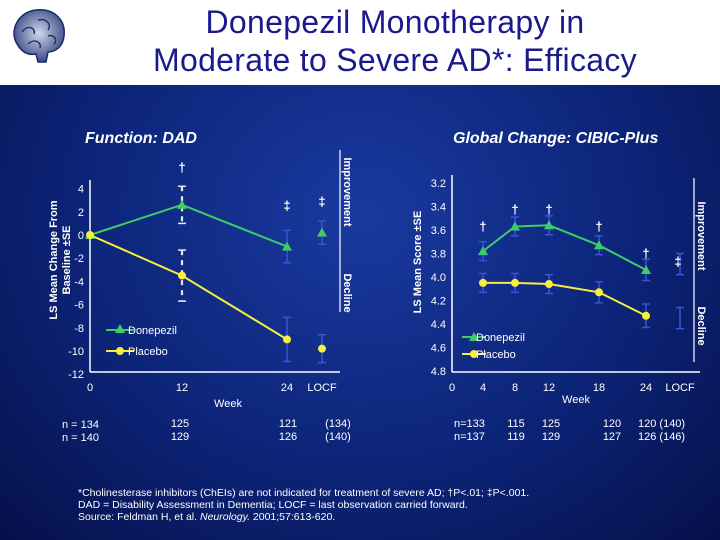  Describe the element at coordinates (474, 354) in the screenshot. I see `right-legend-placebo-marker` at that location.